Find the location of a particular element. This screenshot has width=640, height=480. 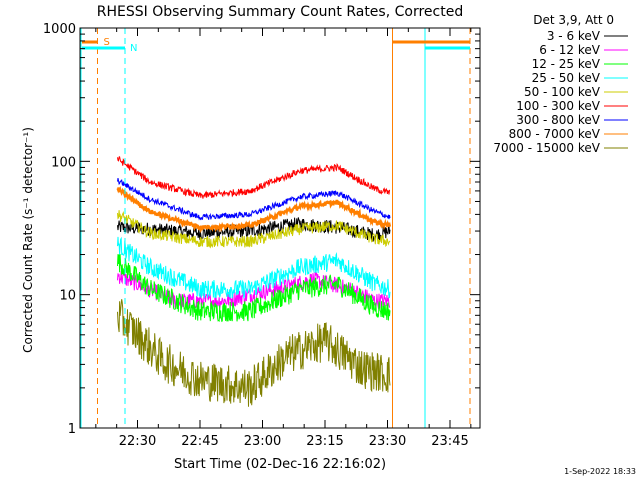

legend-label: 6 - 12 keV is located at coordinates (570, 50).